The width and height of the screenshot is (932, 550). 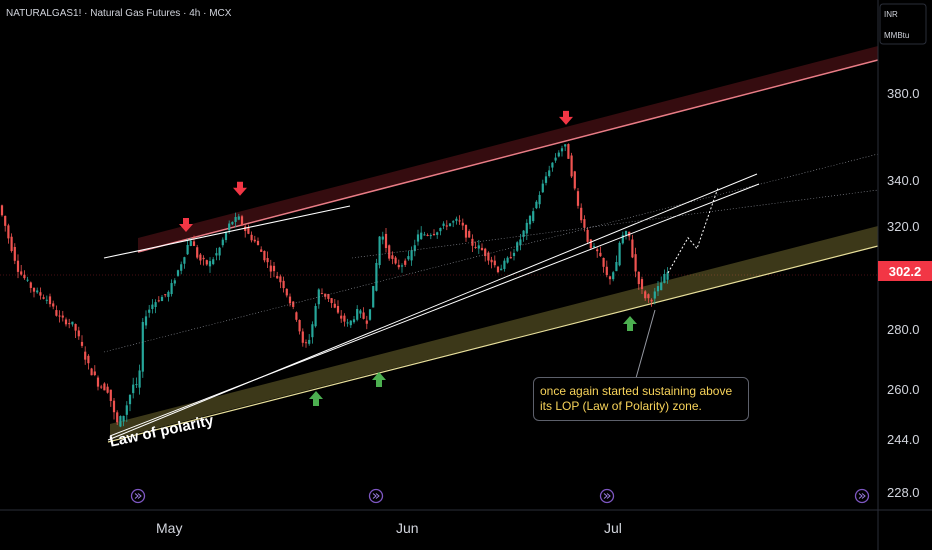 What do you see at coordinates (862, 496) in the screenshot?
I see `event-icon` at bounding box center [862, 496].